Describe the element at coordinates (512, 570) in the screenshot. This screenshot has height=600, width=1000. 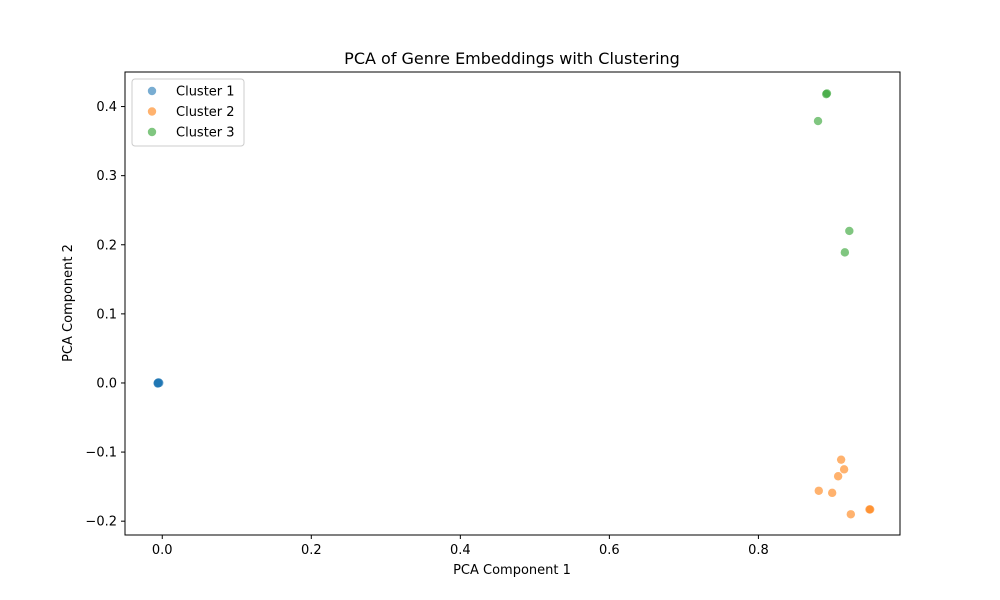
I see `x-axis-label: PCA Component 1` at that location.